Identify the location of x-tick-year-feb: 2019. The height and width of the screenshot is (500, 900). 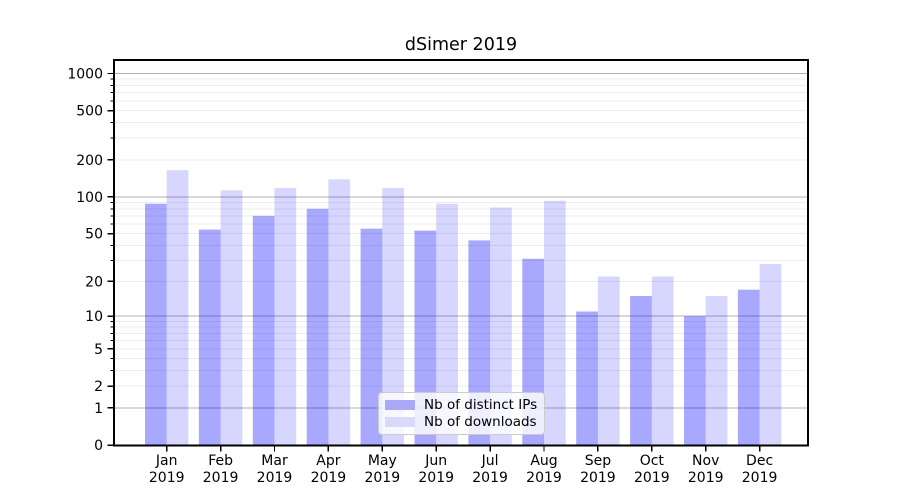
(221, 478).